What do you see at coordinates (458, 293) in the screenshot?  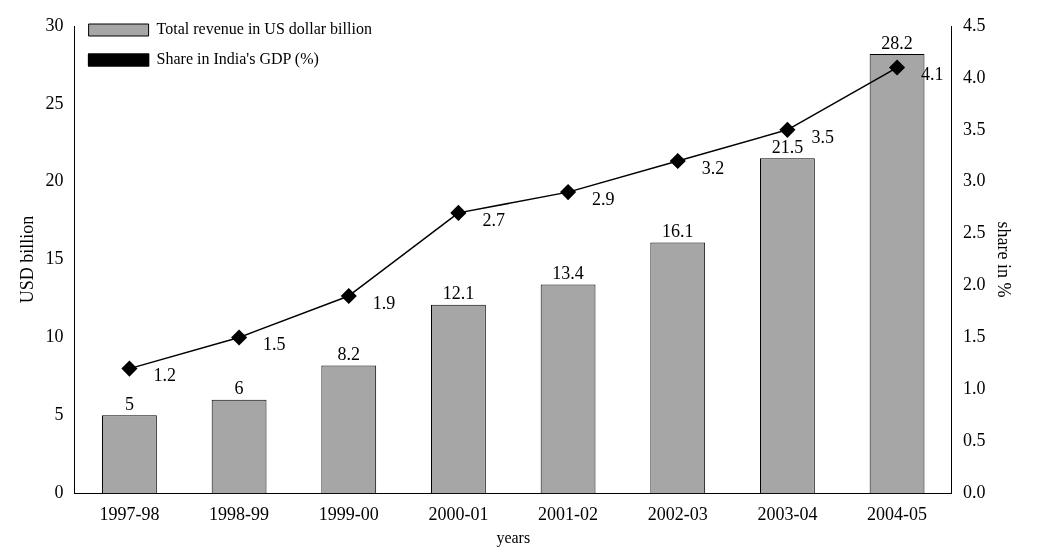 I see `data-label: 12.1` at bounding box center [458, 293].